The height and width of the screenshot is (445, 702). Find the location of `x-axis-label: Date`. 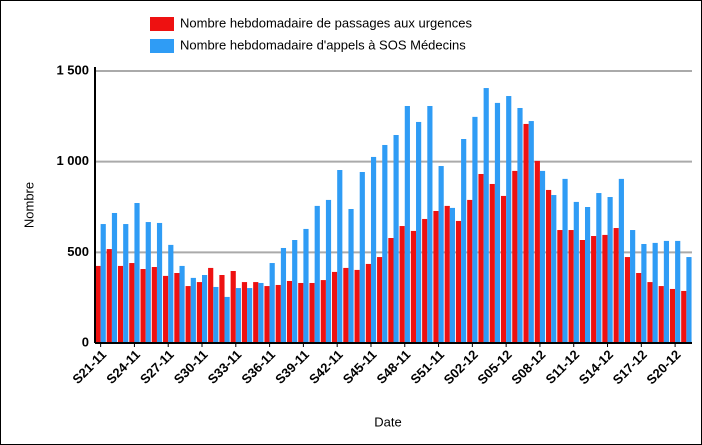

x-axis-label: Date is located at coordinates (387, 421).